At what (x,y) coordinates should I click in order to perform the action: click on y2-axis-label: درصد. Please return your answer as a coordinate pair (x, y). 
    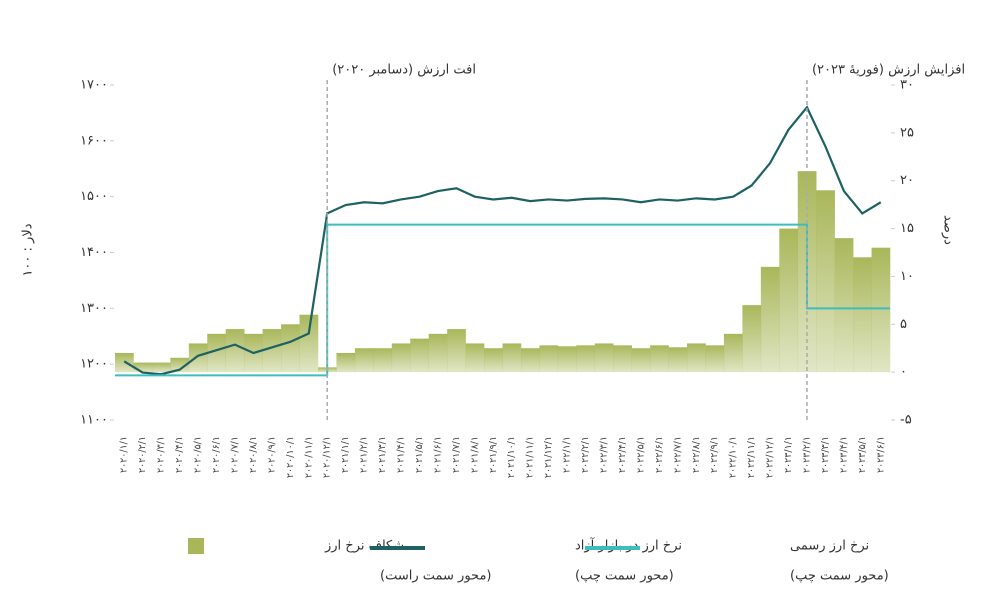
    Looking at the image, I should click on (948, 230).